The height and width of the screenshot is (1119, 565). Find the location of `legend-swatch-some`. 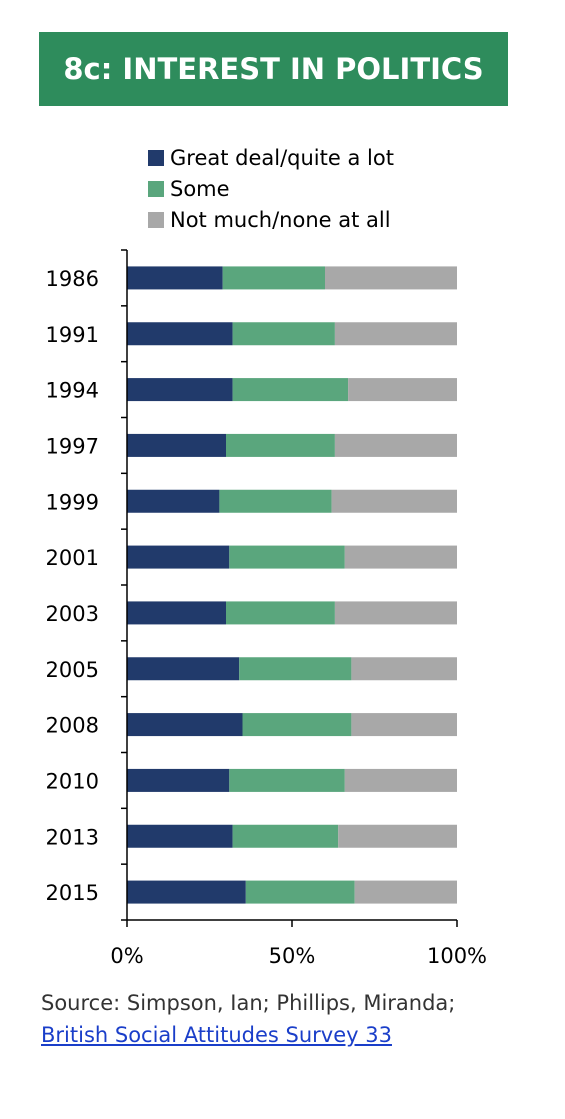

legend-swatch-some is located at coordinates (156, 188).